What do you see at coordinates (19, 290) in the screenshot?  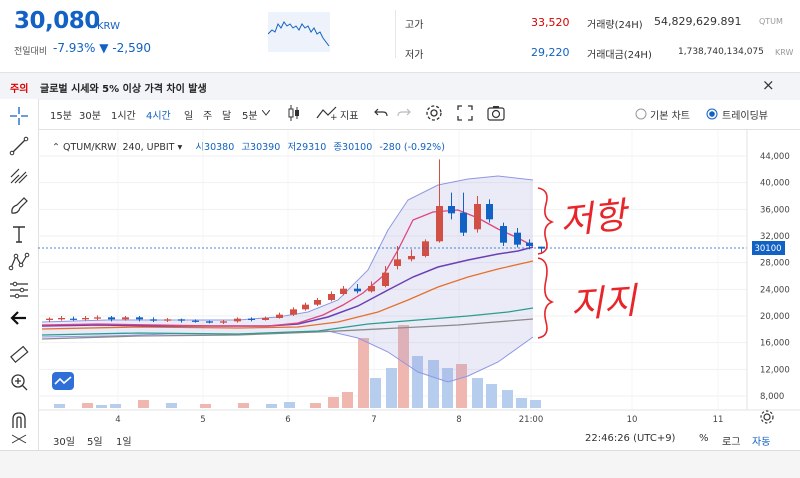 I see `prediction-icon` at bounding box center [19, 290].